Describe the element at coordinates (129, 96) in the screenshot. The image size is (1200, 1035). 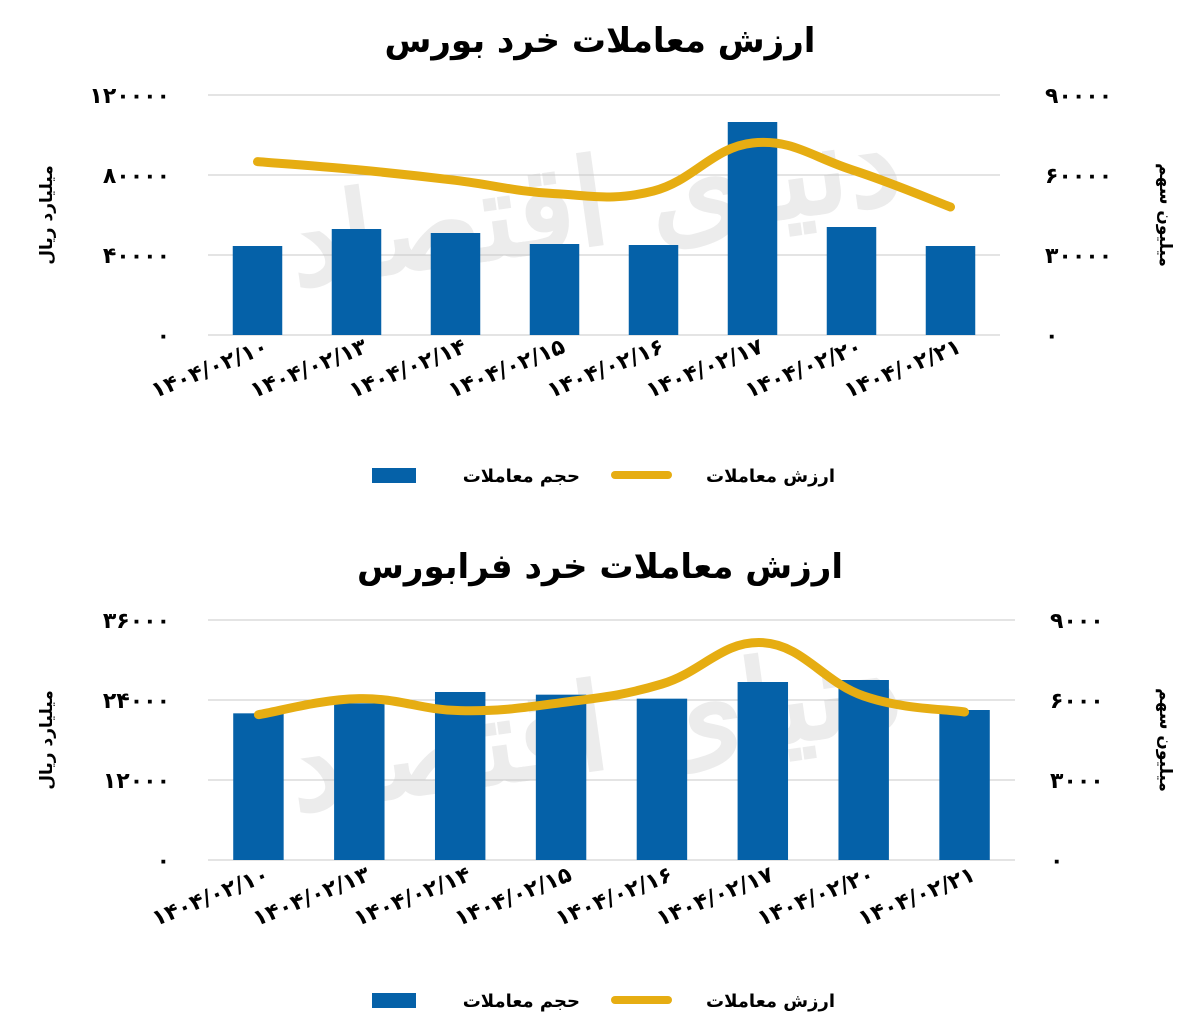
I see `y-left-tick-label: ۱۲۰۰۰۰` at that location.